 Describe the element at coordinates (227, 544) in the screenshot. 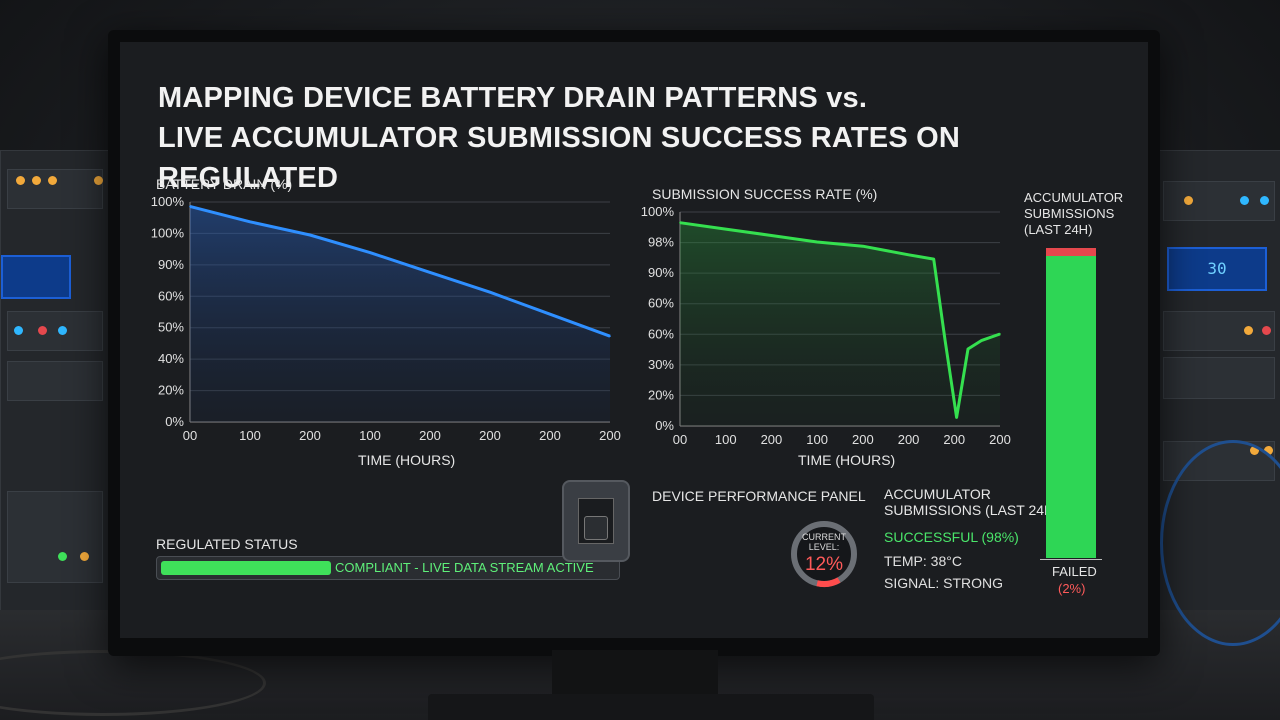

I see `regulated-status-label: REGULATED STATUS` at that location.